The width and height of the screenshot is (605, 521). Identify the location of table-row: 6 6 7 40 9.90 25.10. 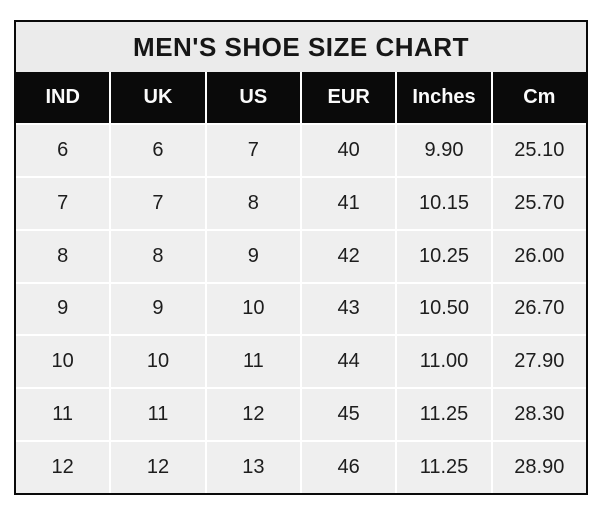
(301, 150).